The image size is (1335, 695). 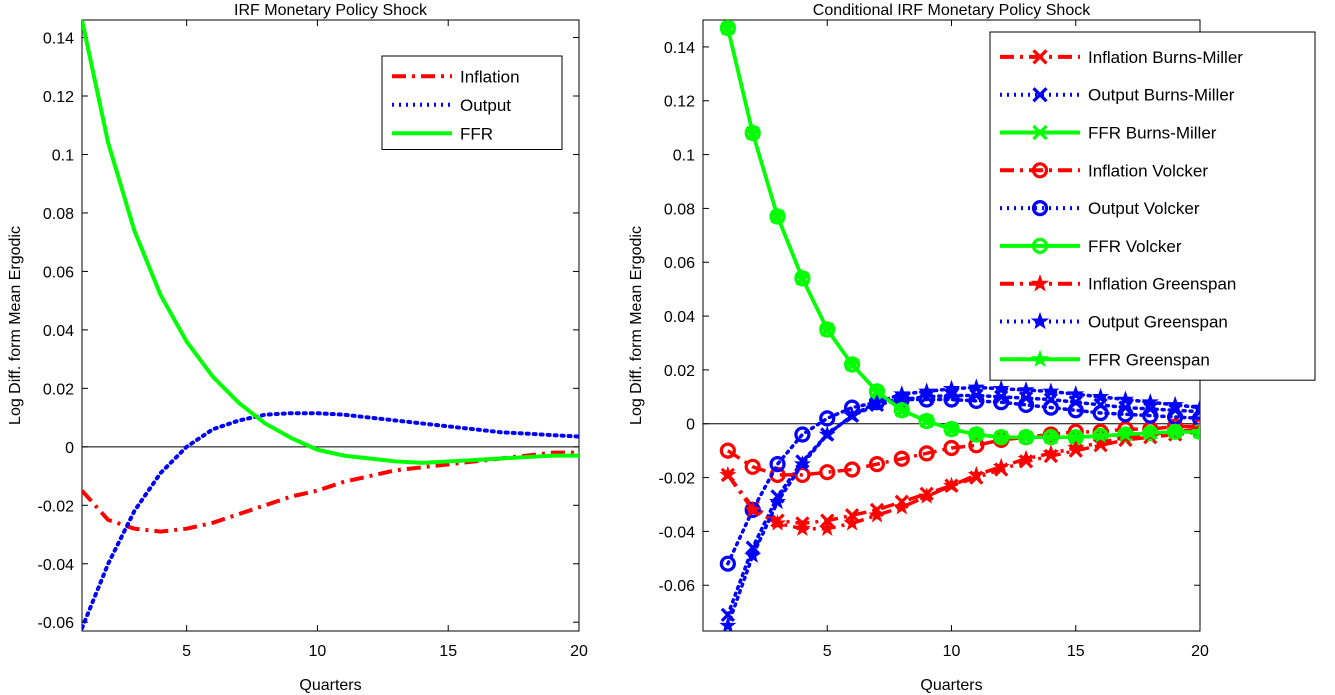 I want to click on legend: Inflation Output FFR, so click(x=472, y=102).